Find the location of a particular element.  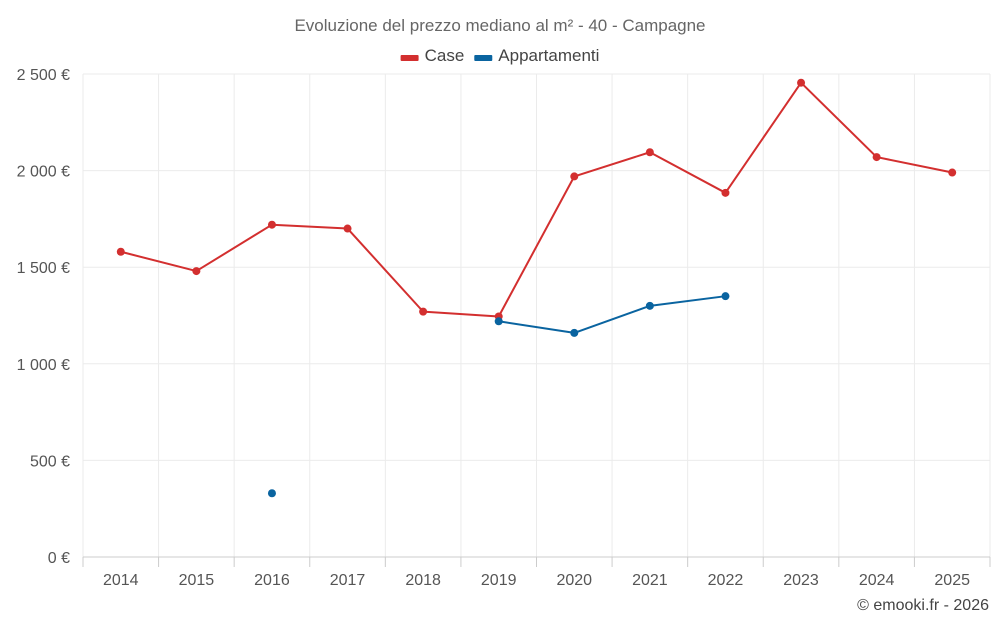

legend-item-case: Case is located at coordinates (432, 55).